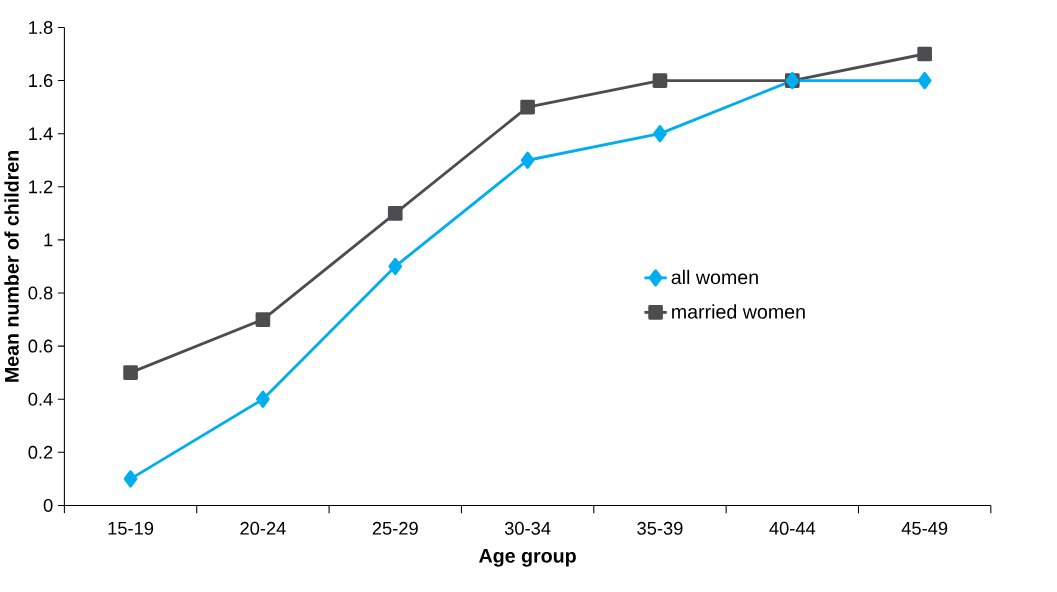 This screenshot has height=592, width=1057. What do you see at coordinates (11, 266) in the screenshot?
I see `y-axis-title: Mean number of children` at bounding box center [11, 266].